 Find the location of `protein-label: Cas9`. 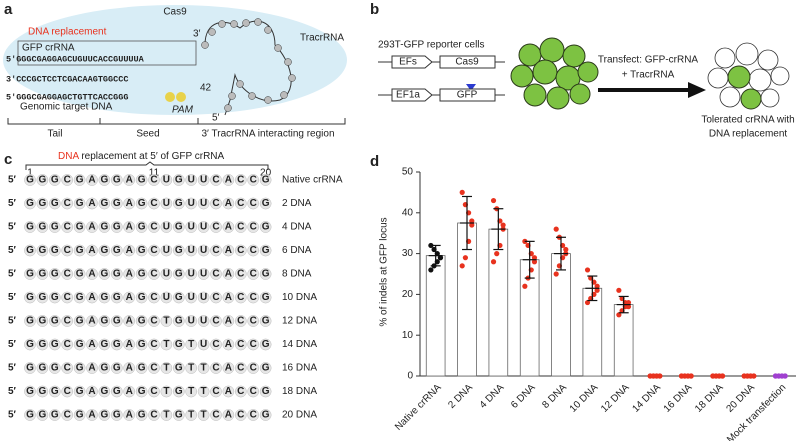

protein-label: Cas9 is located at coordinates (175, 12).